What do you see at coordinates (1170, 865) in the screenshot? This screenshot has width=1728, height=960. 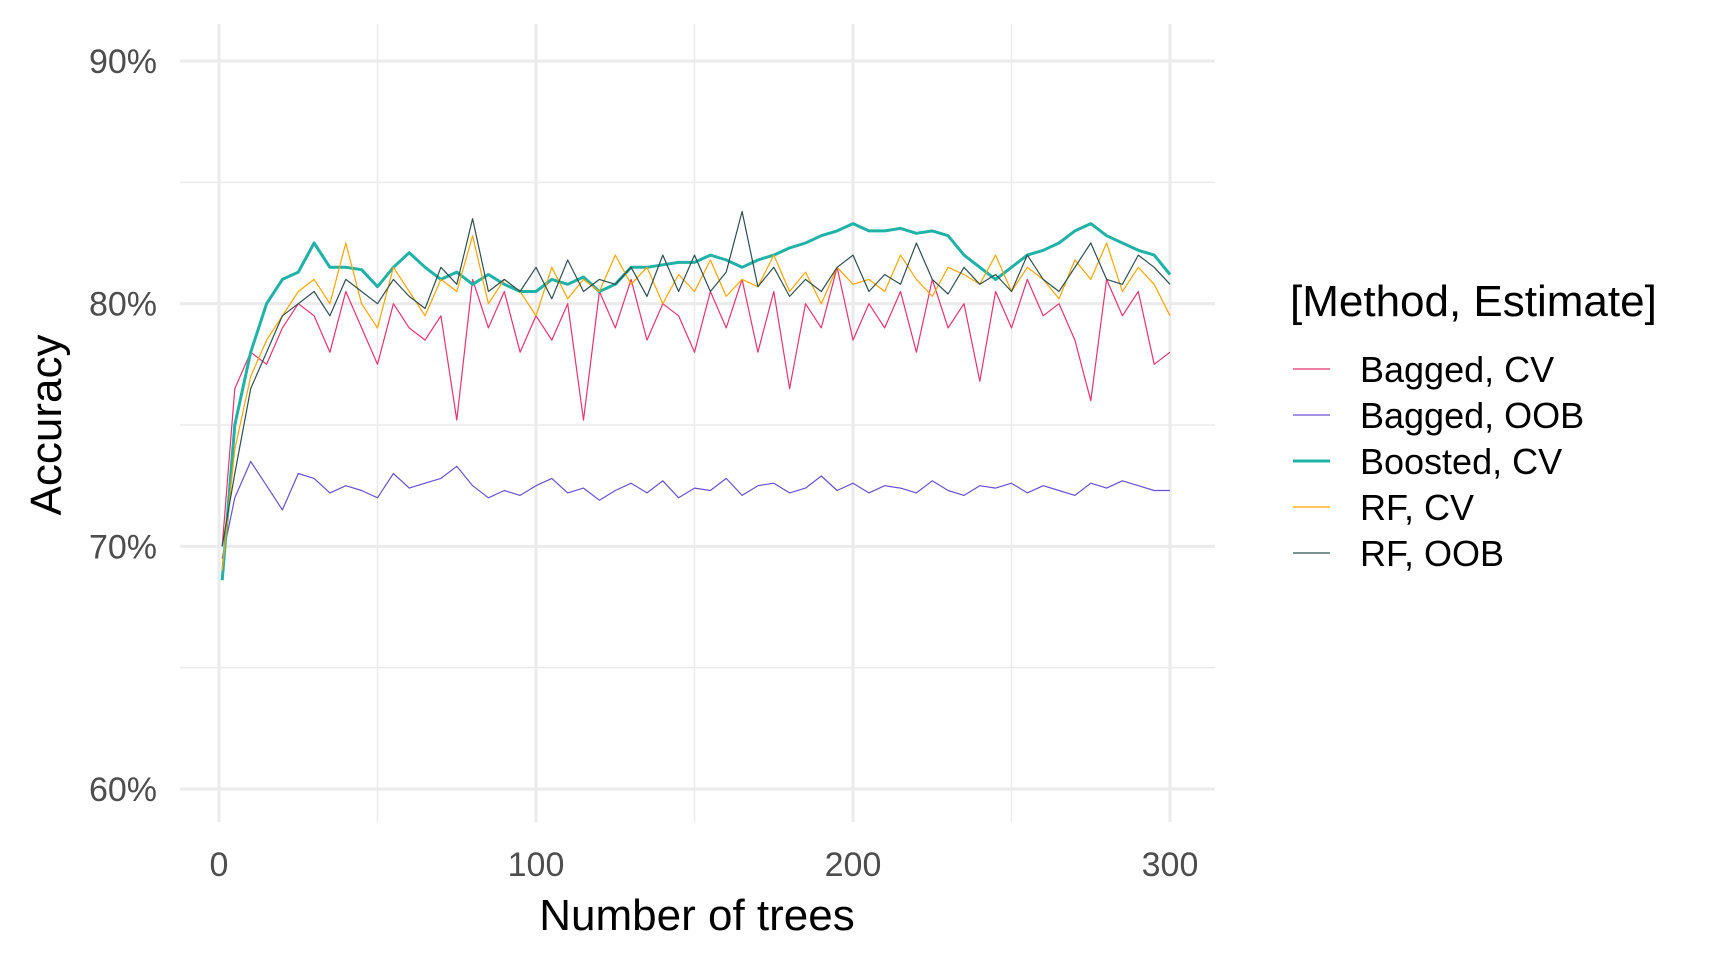 I see `x-tick-label: 300` at bounding box center [1170, 865].